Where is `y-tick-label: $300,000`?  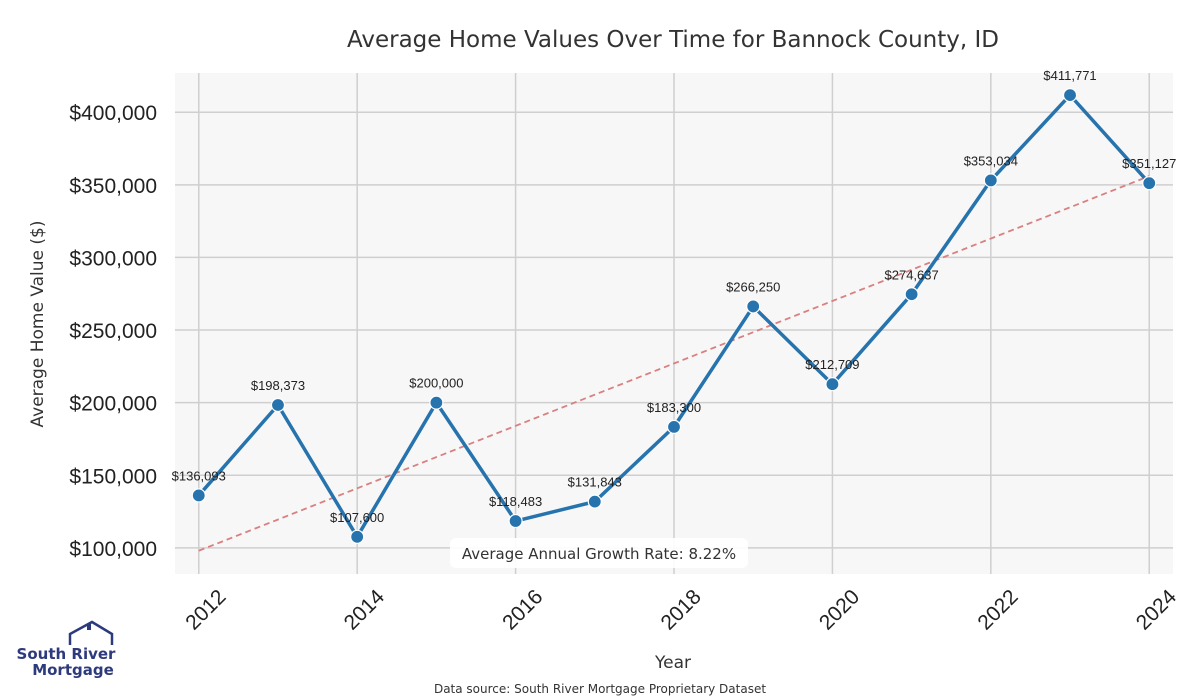 y-tick-label: $300,000 is located at coordinates (113, 258).